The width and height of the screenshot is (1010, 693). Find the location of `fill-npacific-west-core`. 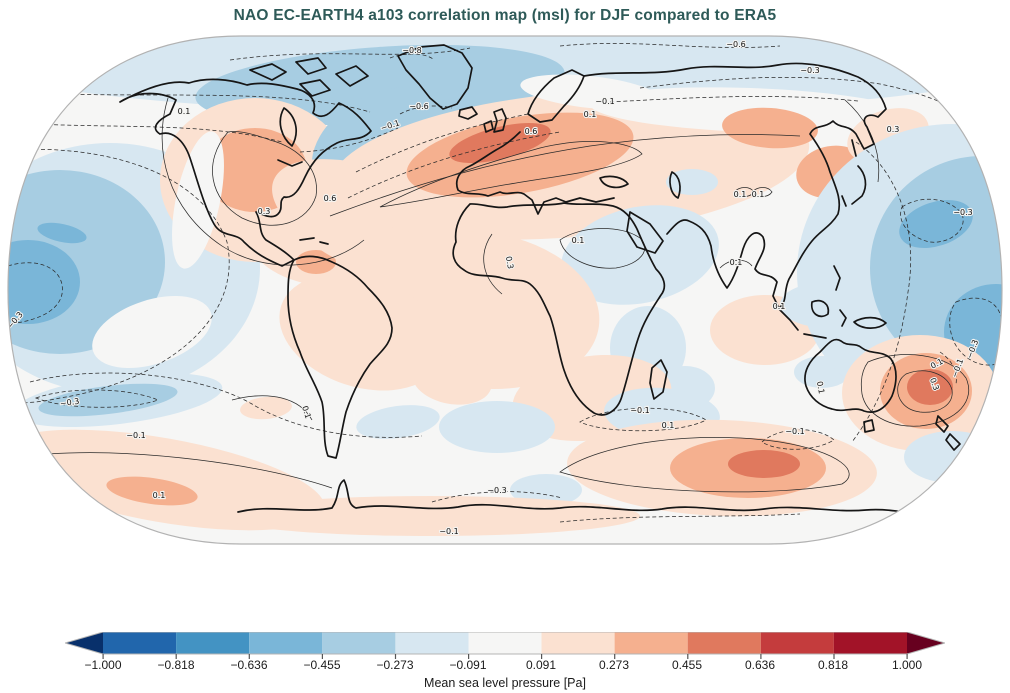

fill-npacific-west-core is located at coordinates (44, 282).